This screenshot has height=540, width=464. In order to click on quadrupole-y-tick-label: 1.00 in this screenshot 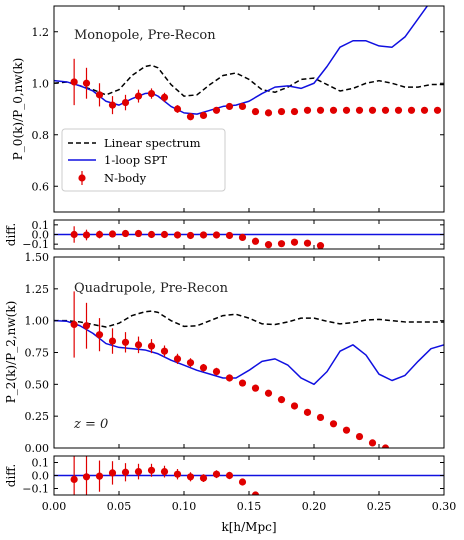, I will do `click(37, 321)`.